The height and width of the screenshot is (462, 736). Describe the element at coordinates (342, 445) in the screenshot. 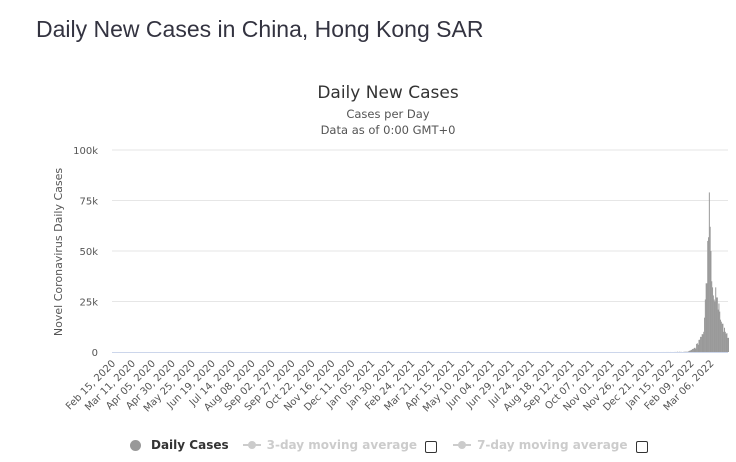

I see `legend-label: 3-day moving average` at that location.